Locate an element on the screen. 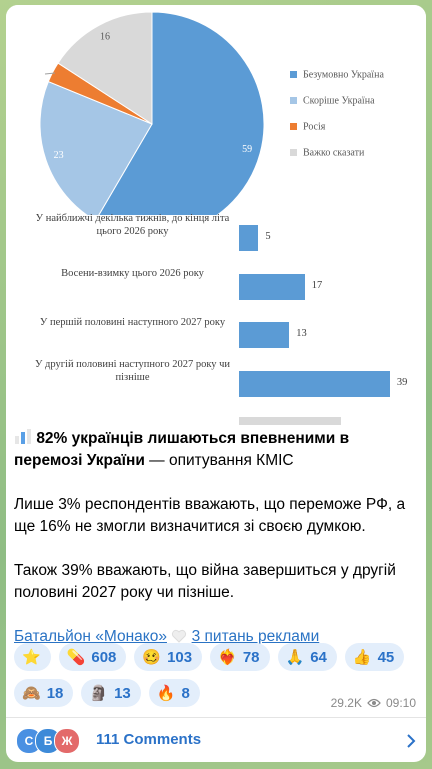 The image size is (432, 769). reaction: 🥴 103 is located at coordinates (168, 657).